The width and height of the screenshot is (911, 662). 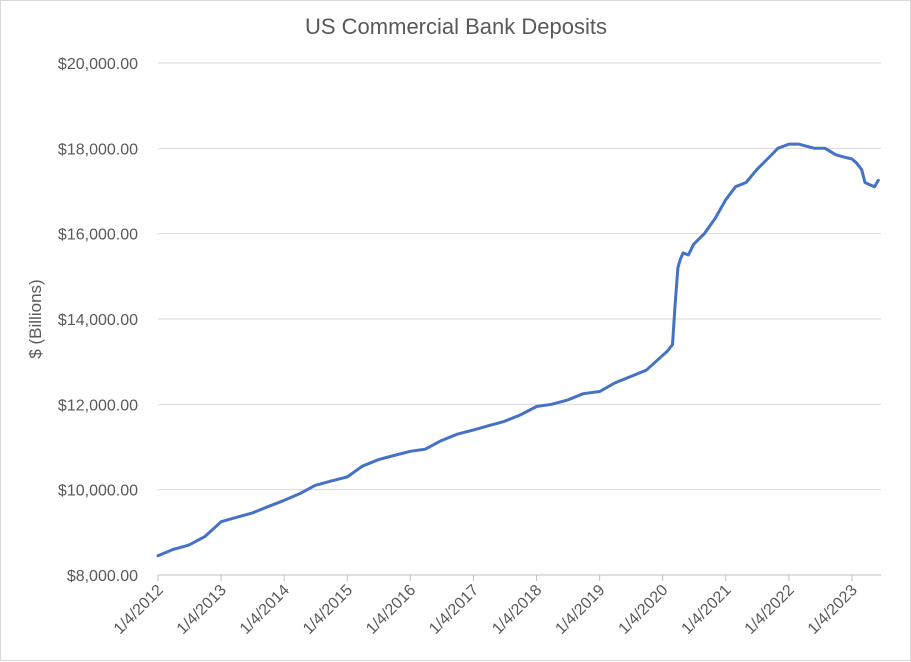 What do you see at coordinates (202, 610) in the screenshot?
I see `x-tick-label: 1/4/2013` at bounding box center [202, 610].